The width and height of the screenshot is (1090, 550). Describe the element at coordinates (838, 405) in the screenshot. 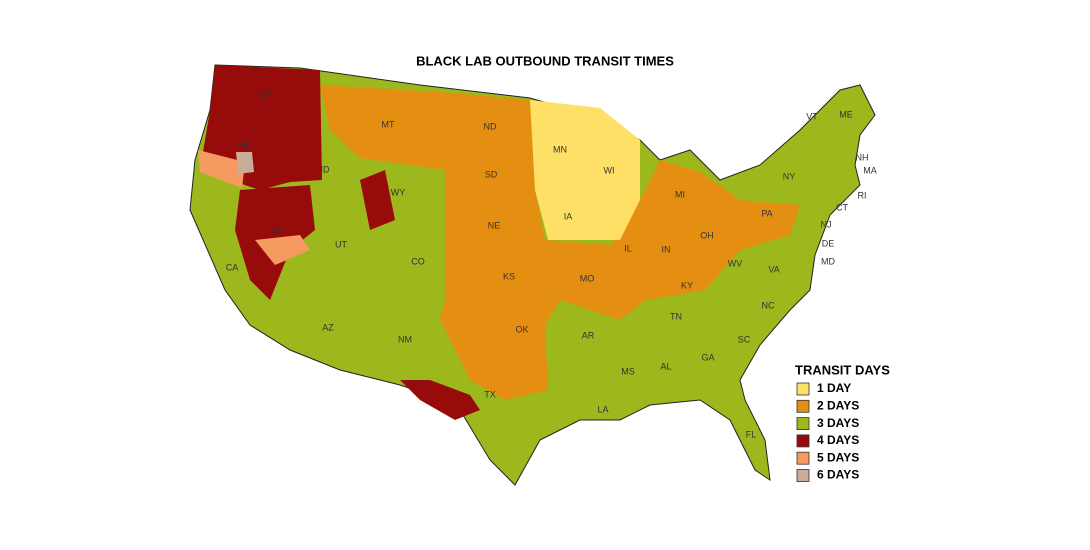

I see `legend-label: 2 DAYS` at that location.